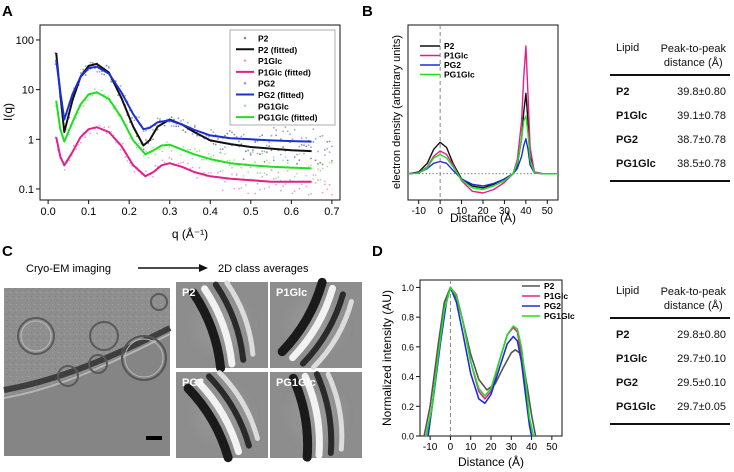 Image resolution: width=734 pixels, height=472 pixels. I want to click on panel-letter-a: A, so click(7, 11).